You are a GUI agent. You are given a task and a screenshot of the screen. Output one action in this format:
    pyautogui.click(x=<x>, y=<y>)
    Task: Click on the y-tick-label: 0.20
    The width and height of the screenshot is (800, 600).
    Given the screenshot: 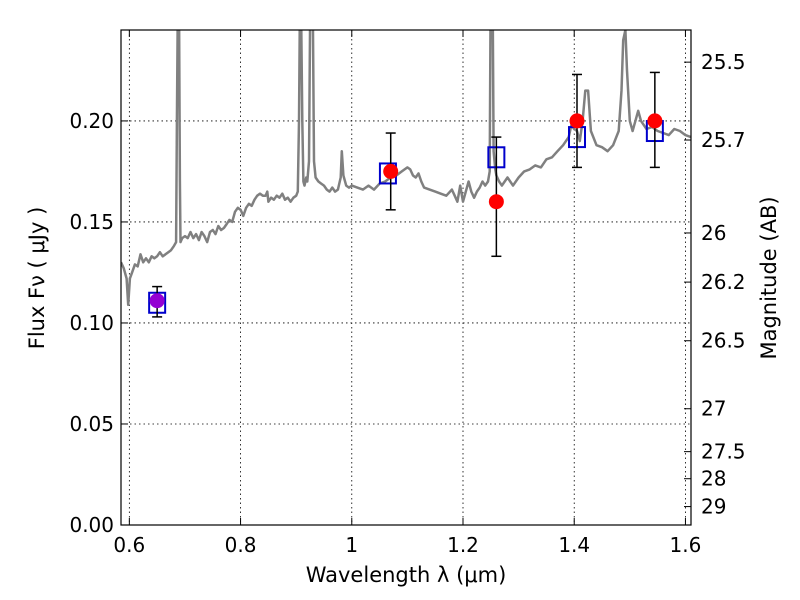 What is the action you would take?
    pyautogui.click(x=91, y=121)
    